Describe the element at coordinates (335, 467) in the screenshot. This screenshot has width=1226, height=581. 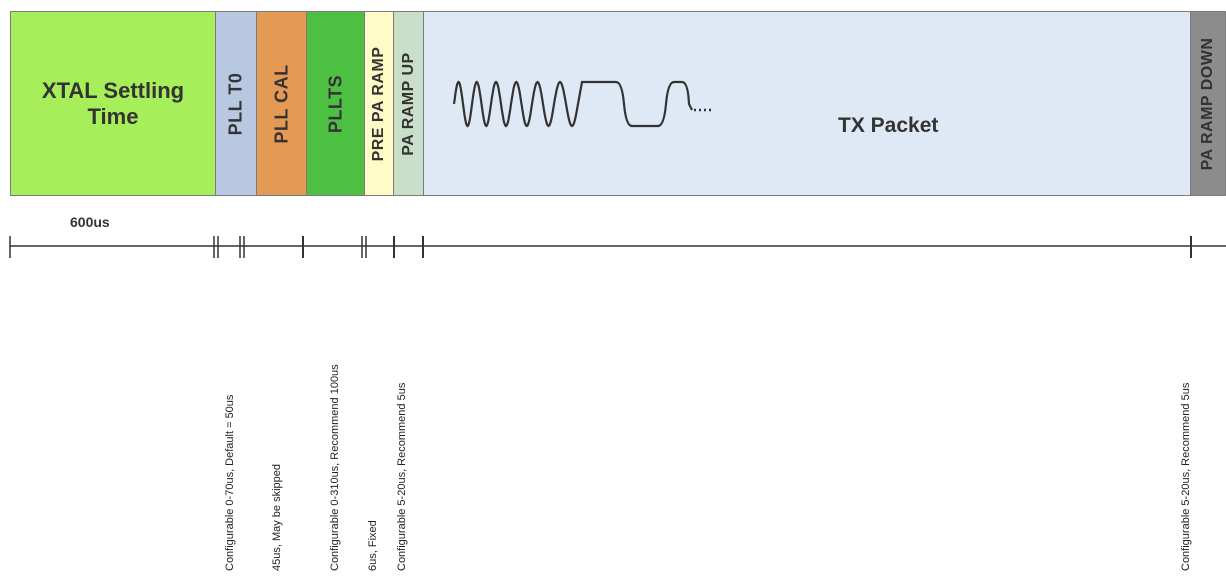
I see `note-pllts: Configurable 0-310us, Recommend 100us` at that location.